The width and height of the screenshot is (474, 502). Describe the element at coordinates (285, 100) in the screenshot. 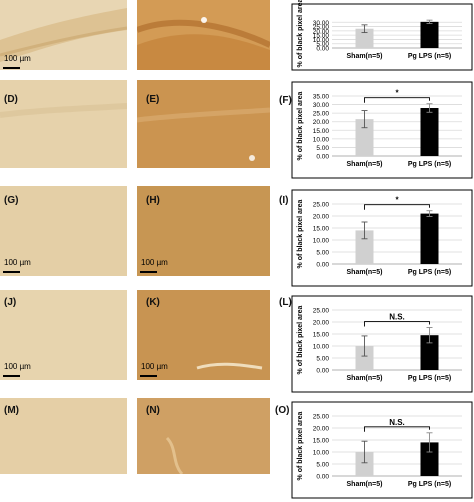

I see `panel-label-f: (F)` at that location.